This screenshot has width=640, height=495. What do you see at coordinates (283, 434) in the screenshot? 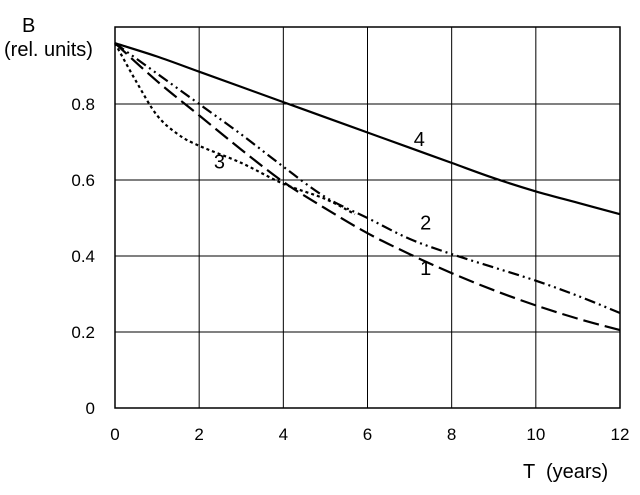
I see `x-tick-label: 4` at bounding box center [283, 434].